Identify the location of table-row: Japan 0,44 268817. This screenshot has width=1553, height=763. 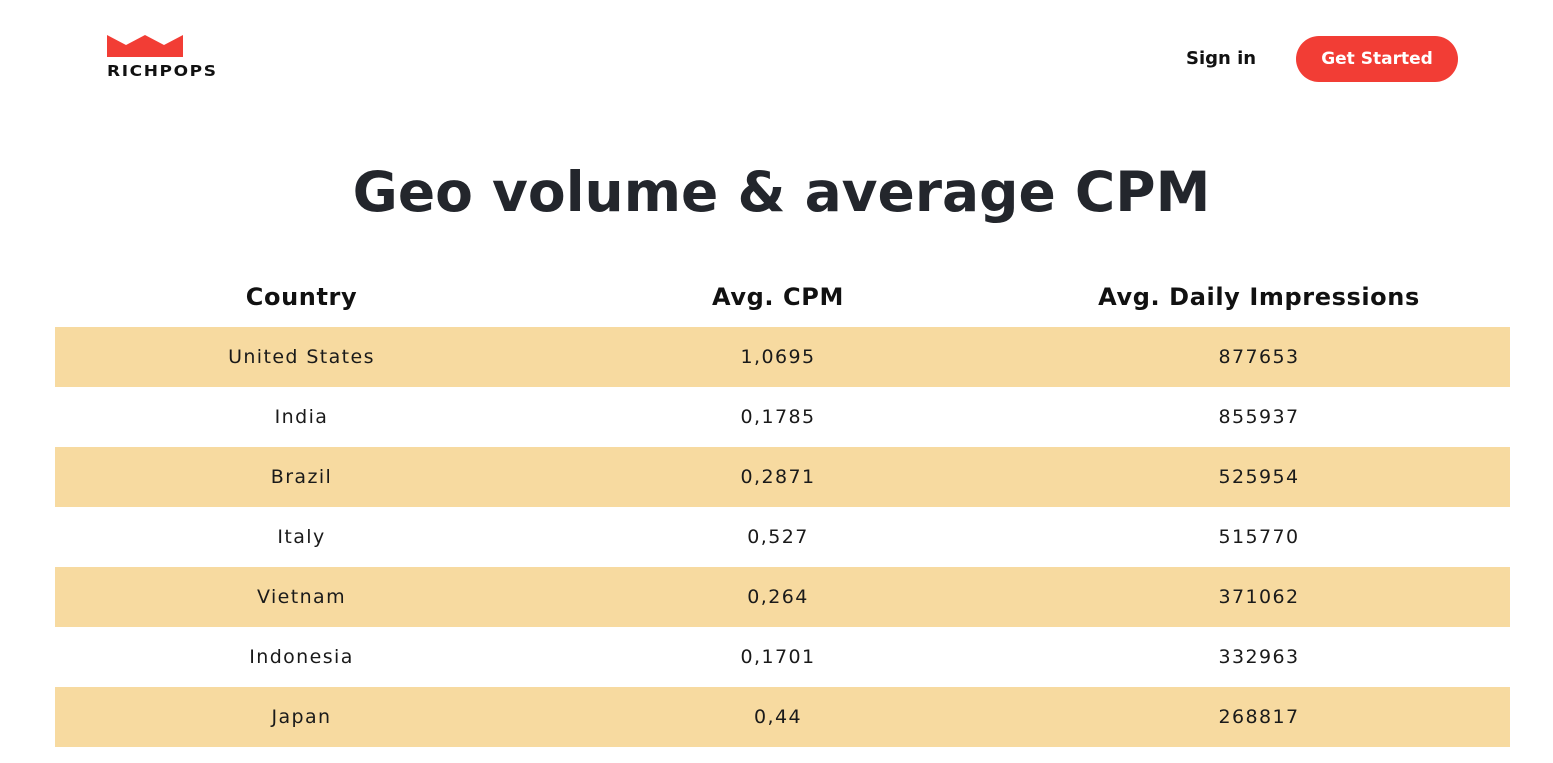
(782, 717).